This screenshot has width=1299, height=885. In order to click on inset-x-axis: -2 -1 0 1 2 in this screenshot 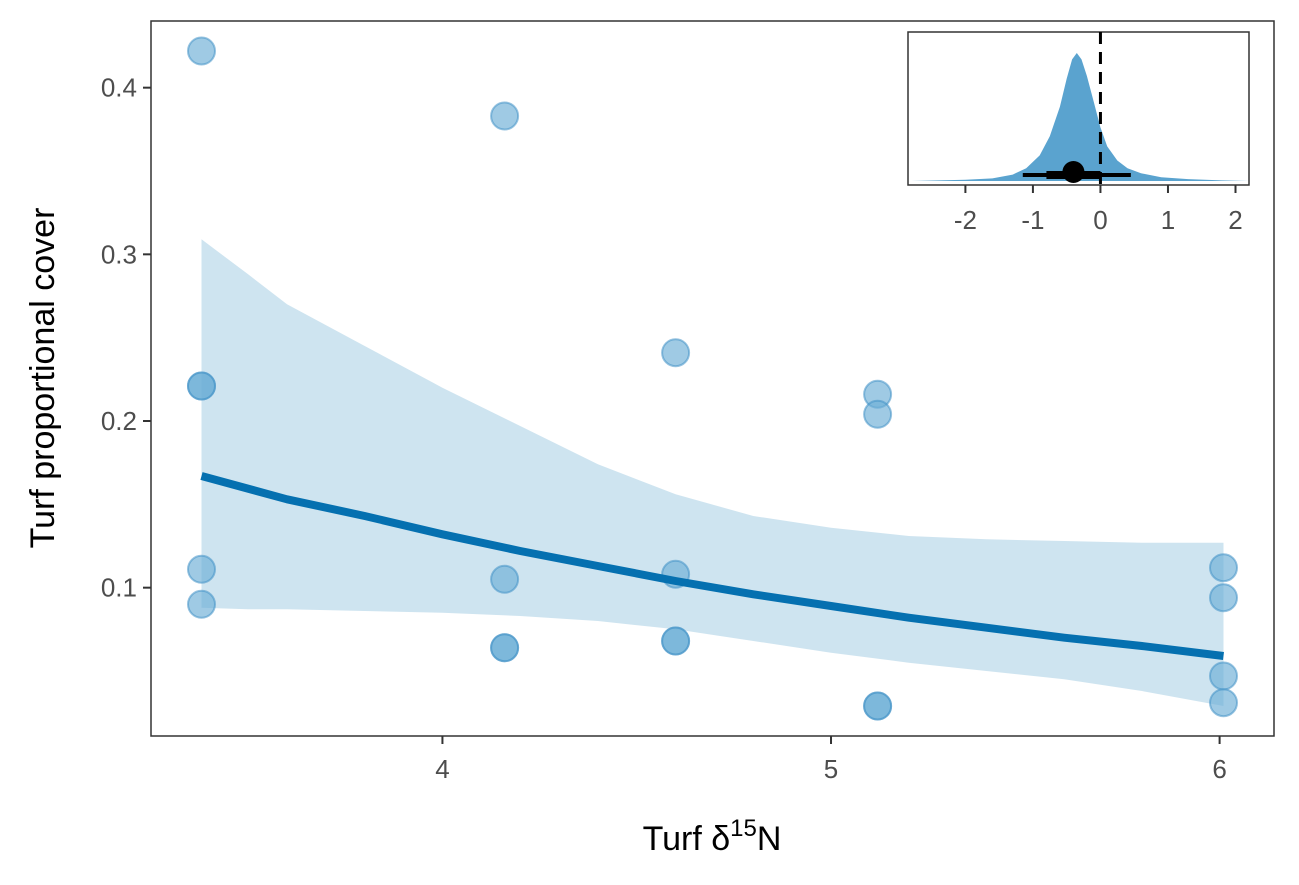, I will do `click(1098, 210)`.